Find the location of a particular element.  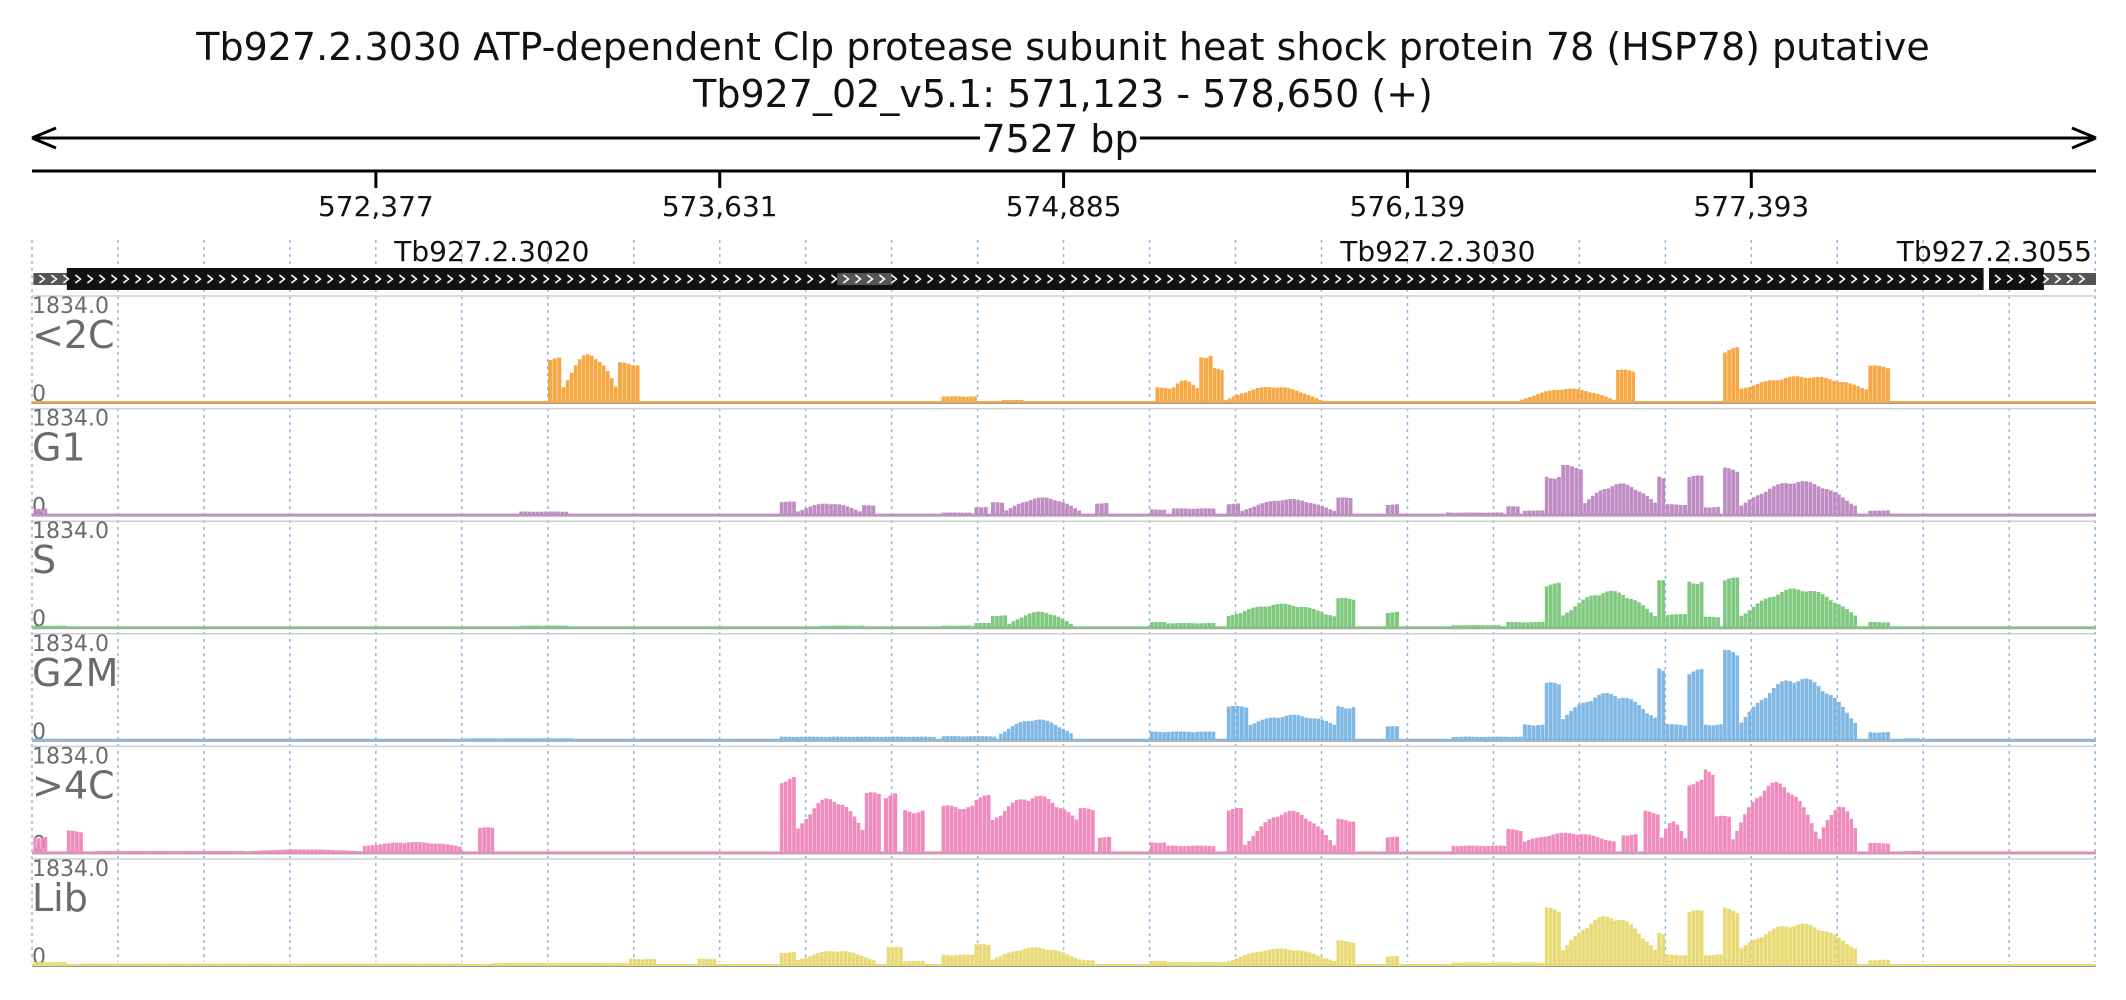

span-length-label: 7527 bp is located at coordinates (1059, 139).